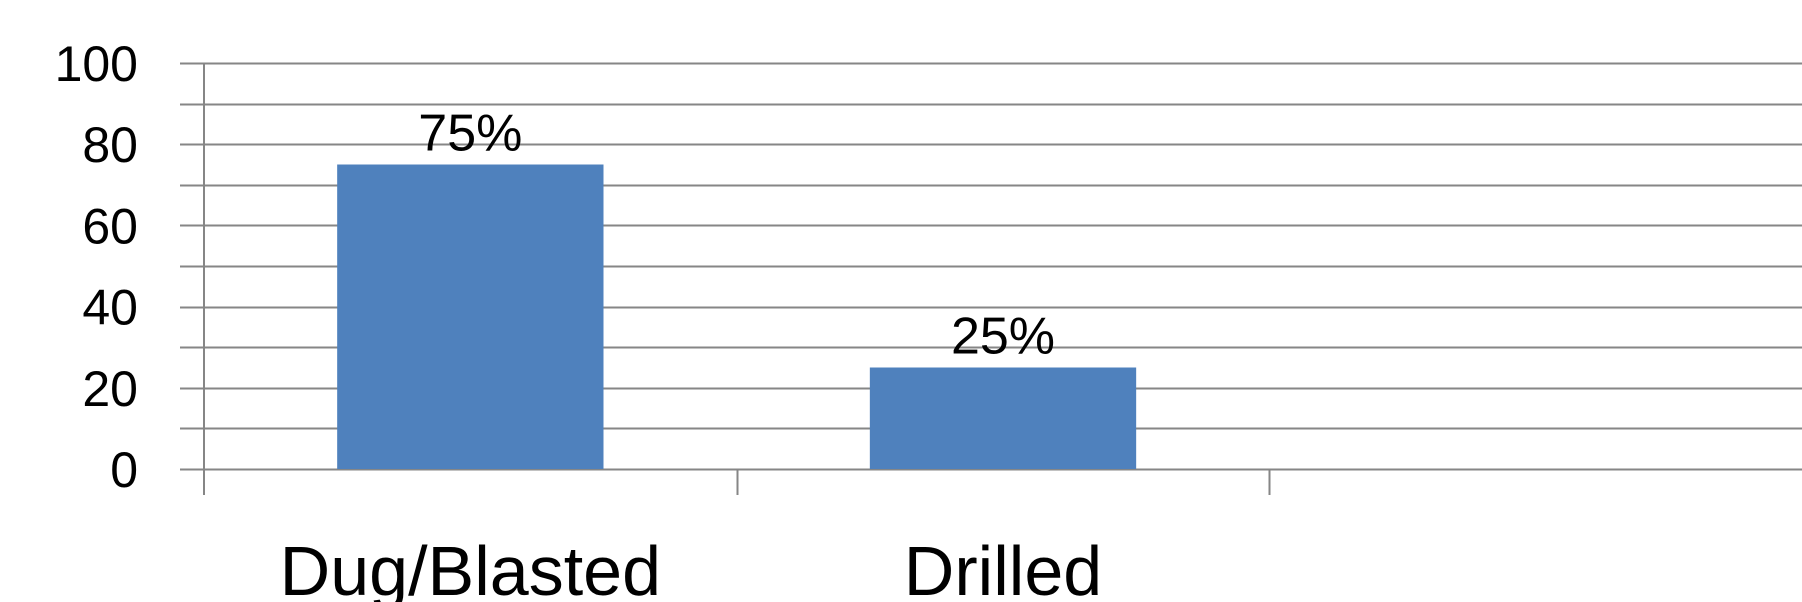 Image resolution: width=1802 pixels, height=602 pixels. I want to click on x-category-label: Drilled, so click(1003, 567).